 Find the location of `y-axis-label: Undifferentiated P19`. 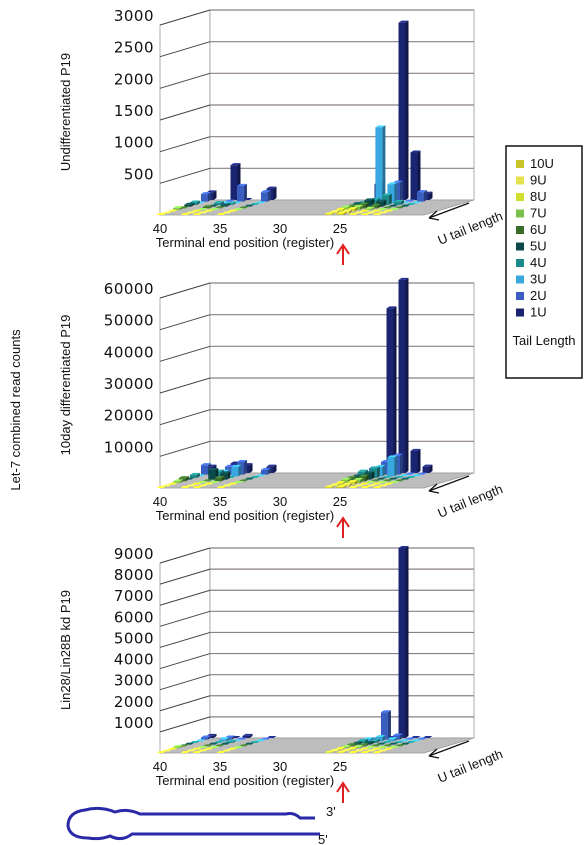

y-axis-label: Undifferentiated P19 is located at coordinates (65, 112).